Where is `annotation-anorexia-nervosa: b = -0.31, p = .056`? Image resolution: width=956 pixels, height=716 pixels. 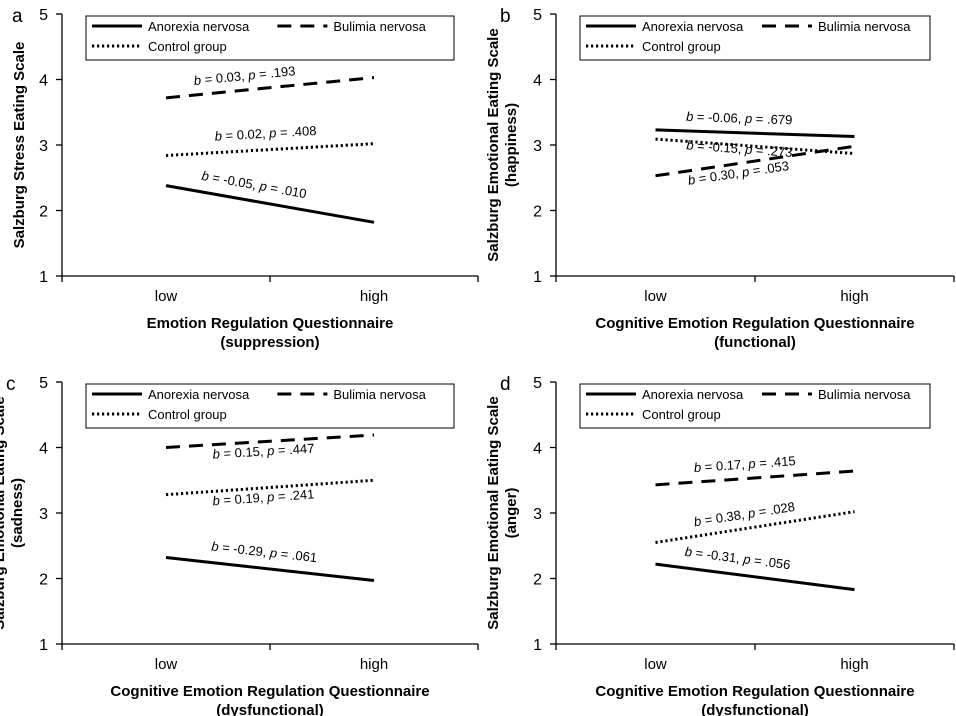 annotation-anorexia-nervosa: b = -0.31, p = .056 is located at coordinates (737, 558).